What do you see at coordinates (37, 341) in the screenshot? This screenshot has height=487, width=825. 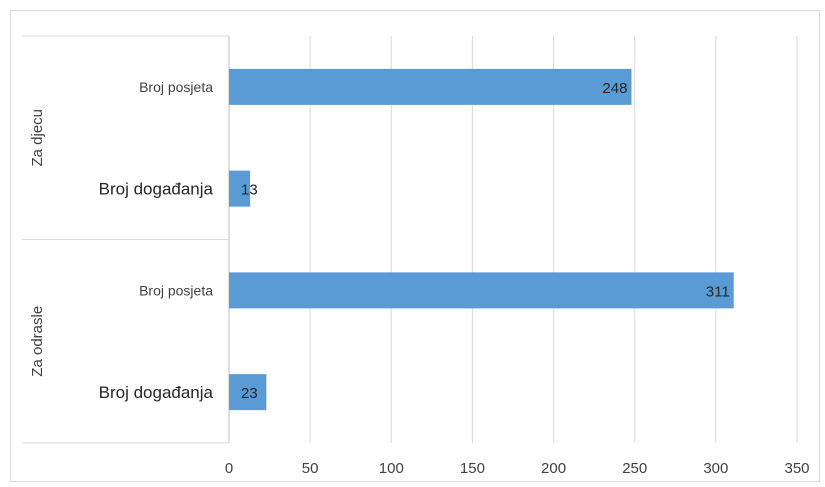 I see `group-label-1: Za odrasle` at bounding box center [37, 341].